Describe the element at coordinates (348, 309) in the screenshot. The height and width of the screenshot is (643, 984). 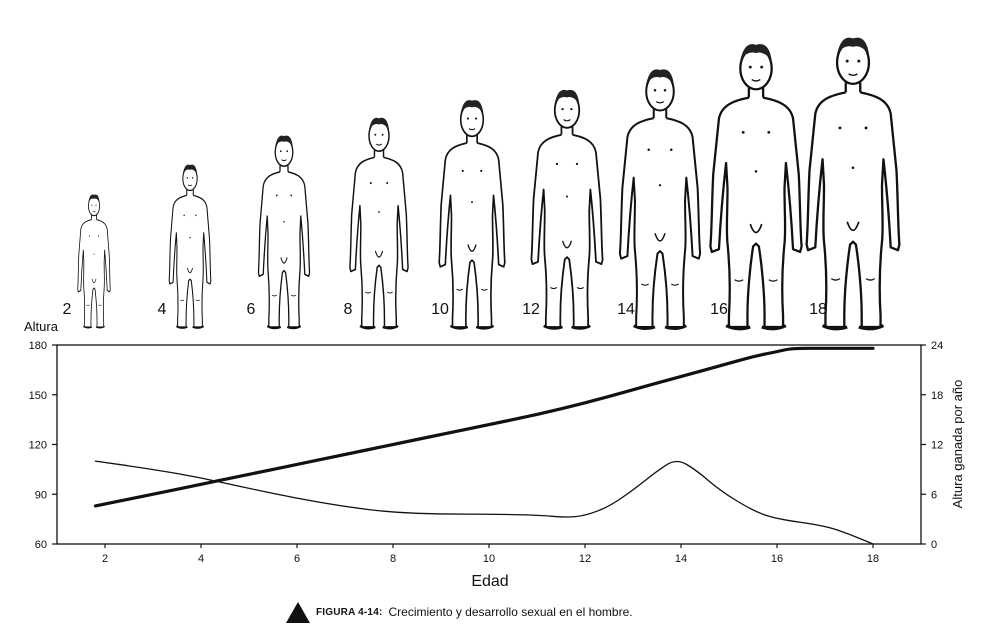
I see `figure-age-label: 8` at that location.